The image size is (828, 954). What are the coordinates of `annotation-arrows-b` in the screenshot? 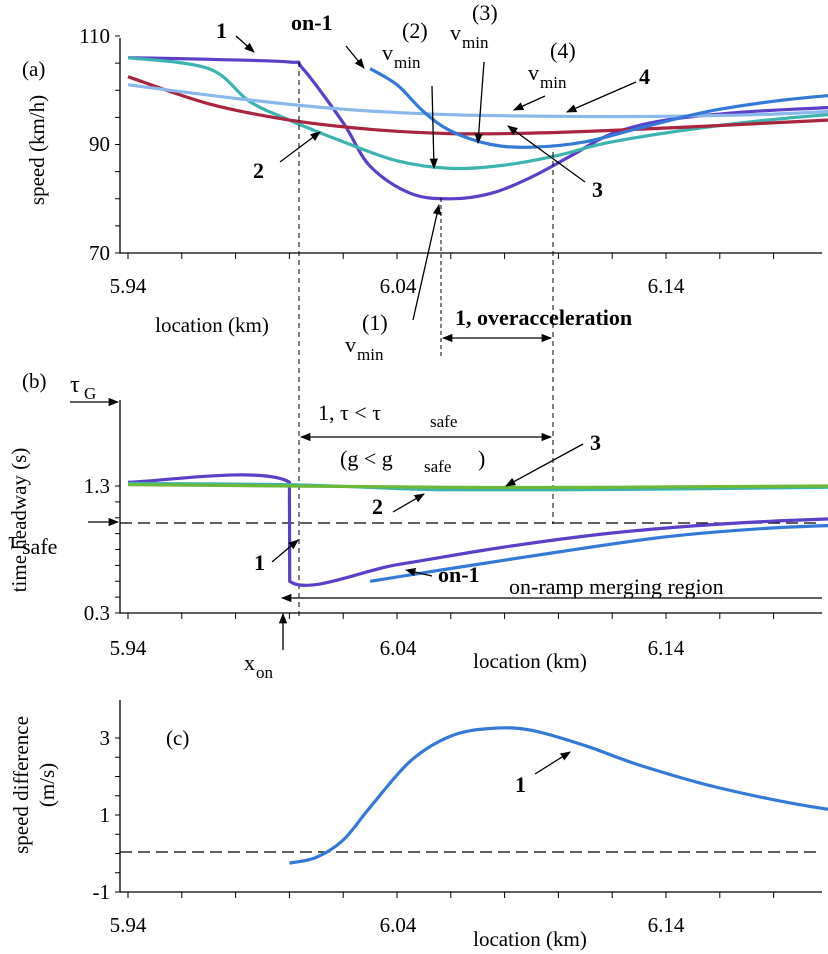 It's located at (427, 510).